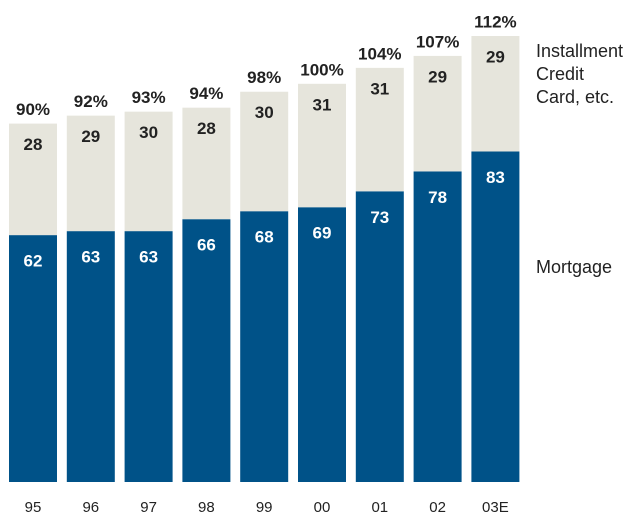 The width and height of the screenshot is (631, 520). Describe the element at coordinates (149, 97) in the screenshot. I see `total-label: 93%` at that location.